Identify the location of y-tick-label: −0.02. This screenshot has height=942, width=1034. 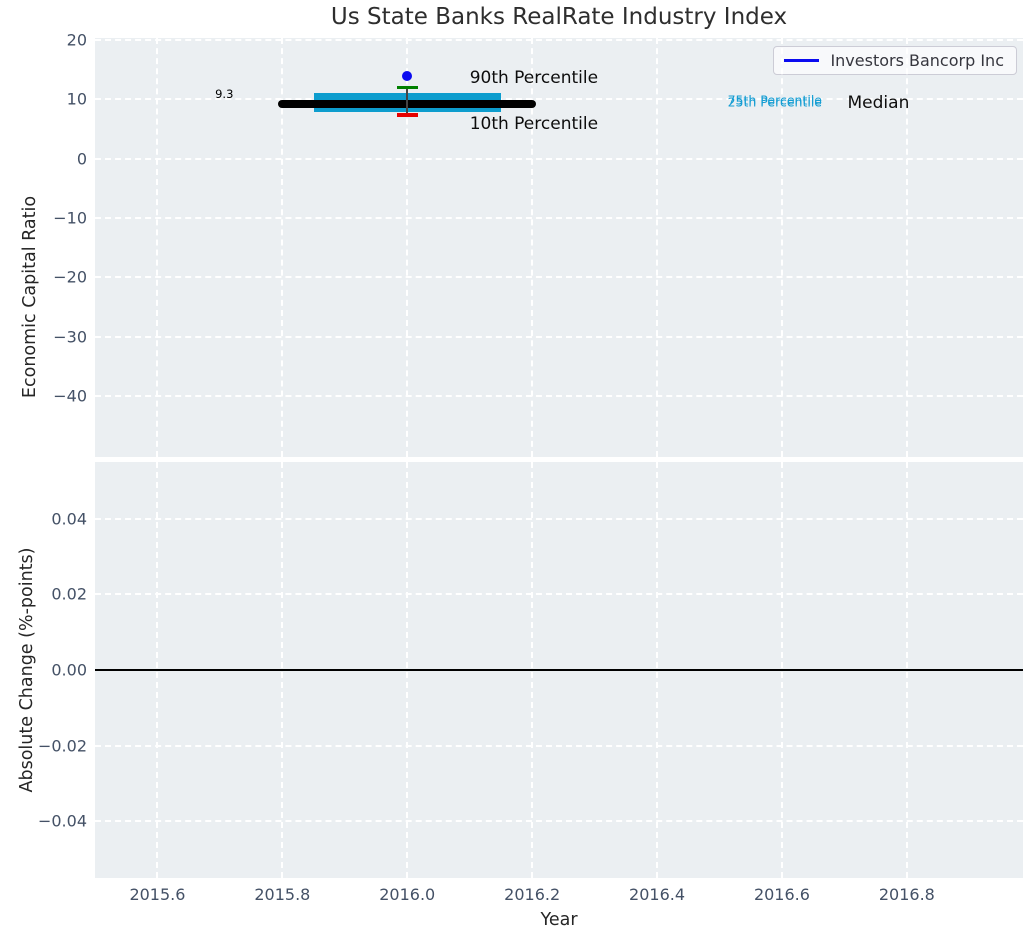
(62, 746).